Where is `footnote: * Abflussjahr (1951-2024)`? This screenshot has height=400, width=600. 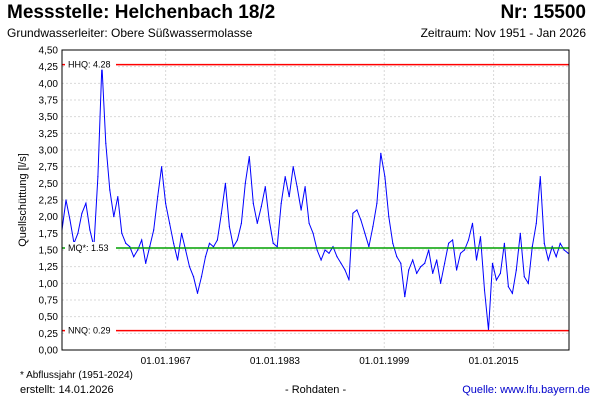 footnote: * Abflussjahr (1951-2024) is located at coordinates (76, 375).